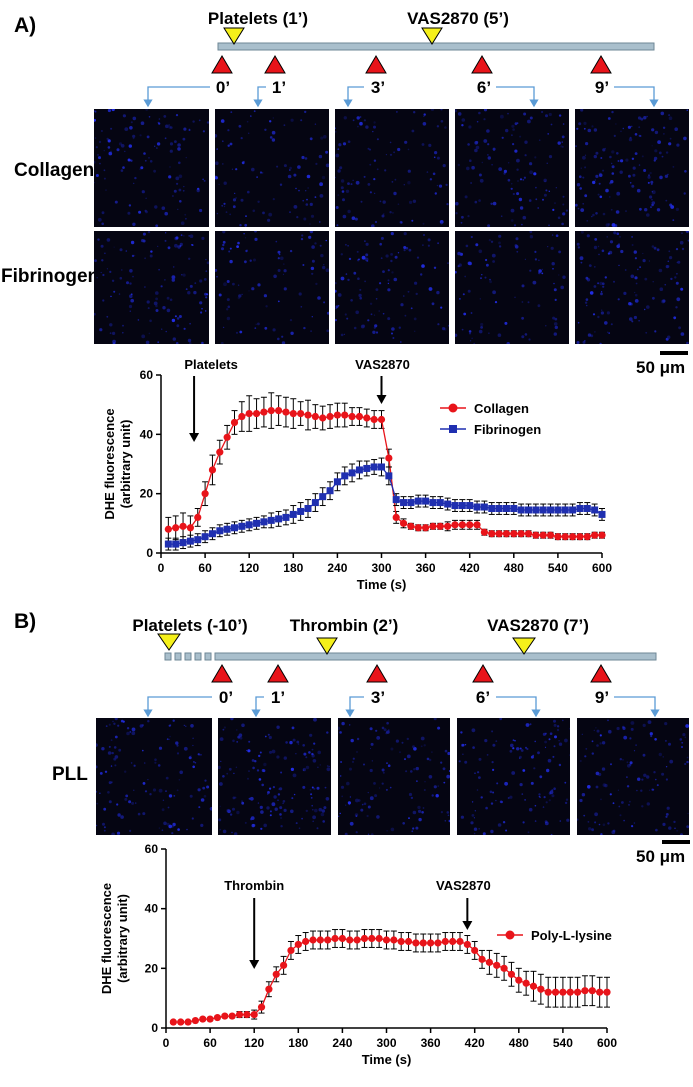 The height and width of the screenshot is (1087, 693). Describe the element at coordinates (25, 621) in the screenshot. I see `panel-b-label: B)` at that location.